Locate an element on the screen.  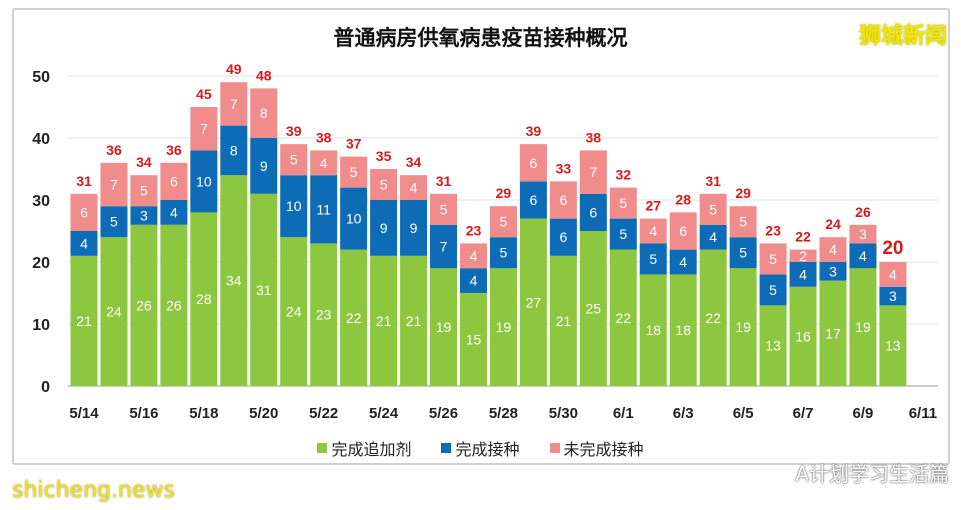
x-tick-label: 6/5 is located at coordinates (743, 413).